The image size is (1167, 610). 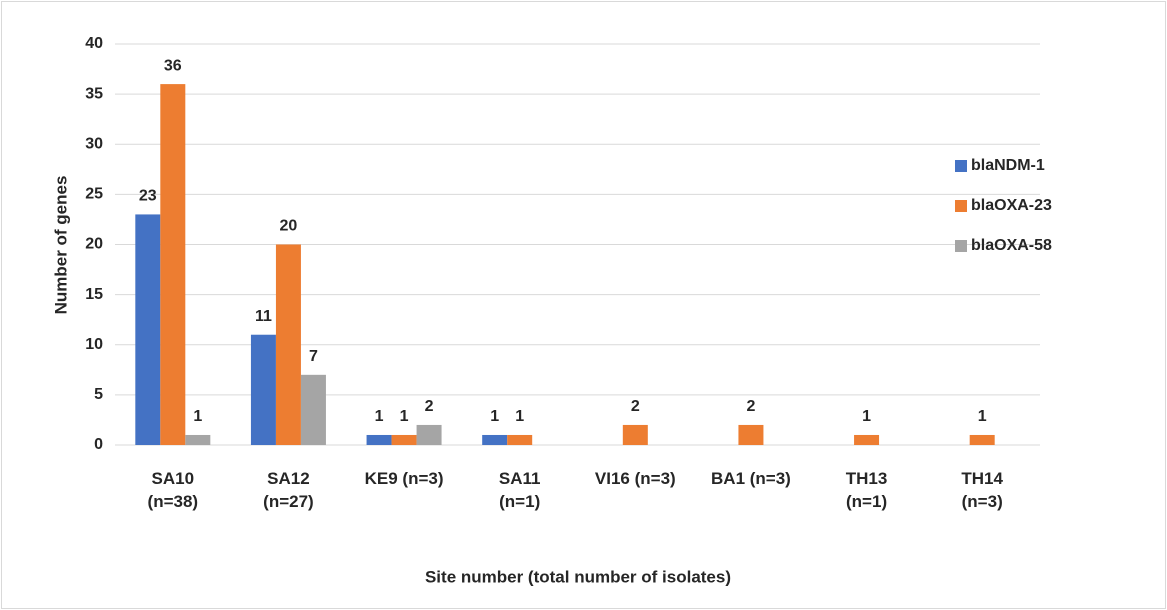 I want to click on data-label: 36, so click(x=173, y=65).